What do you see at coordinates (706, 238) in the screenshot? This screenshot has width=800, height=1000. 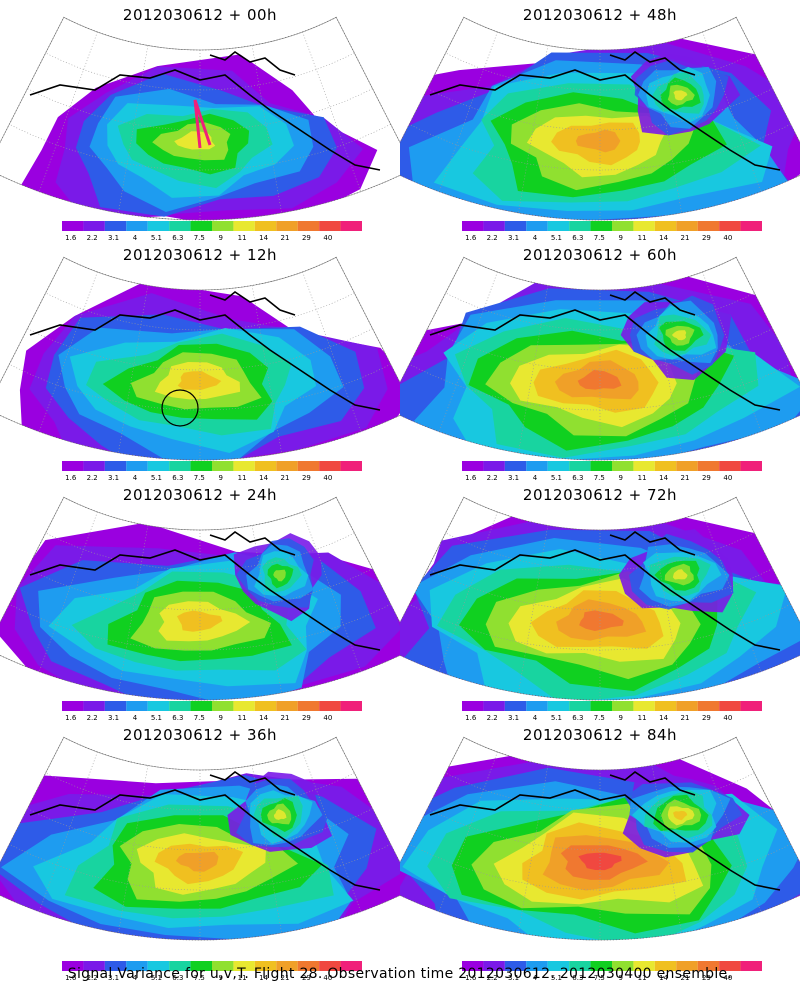 I see `colorbar-tick-label: 29` at bounding box center [706, 238].